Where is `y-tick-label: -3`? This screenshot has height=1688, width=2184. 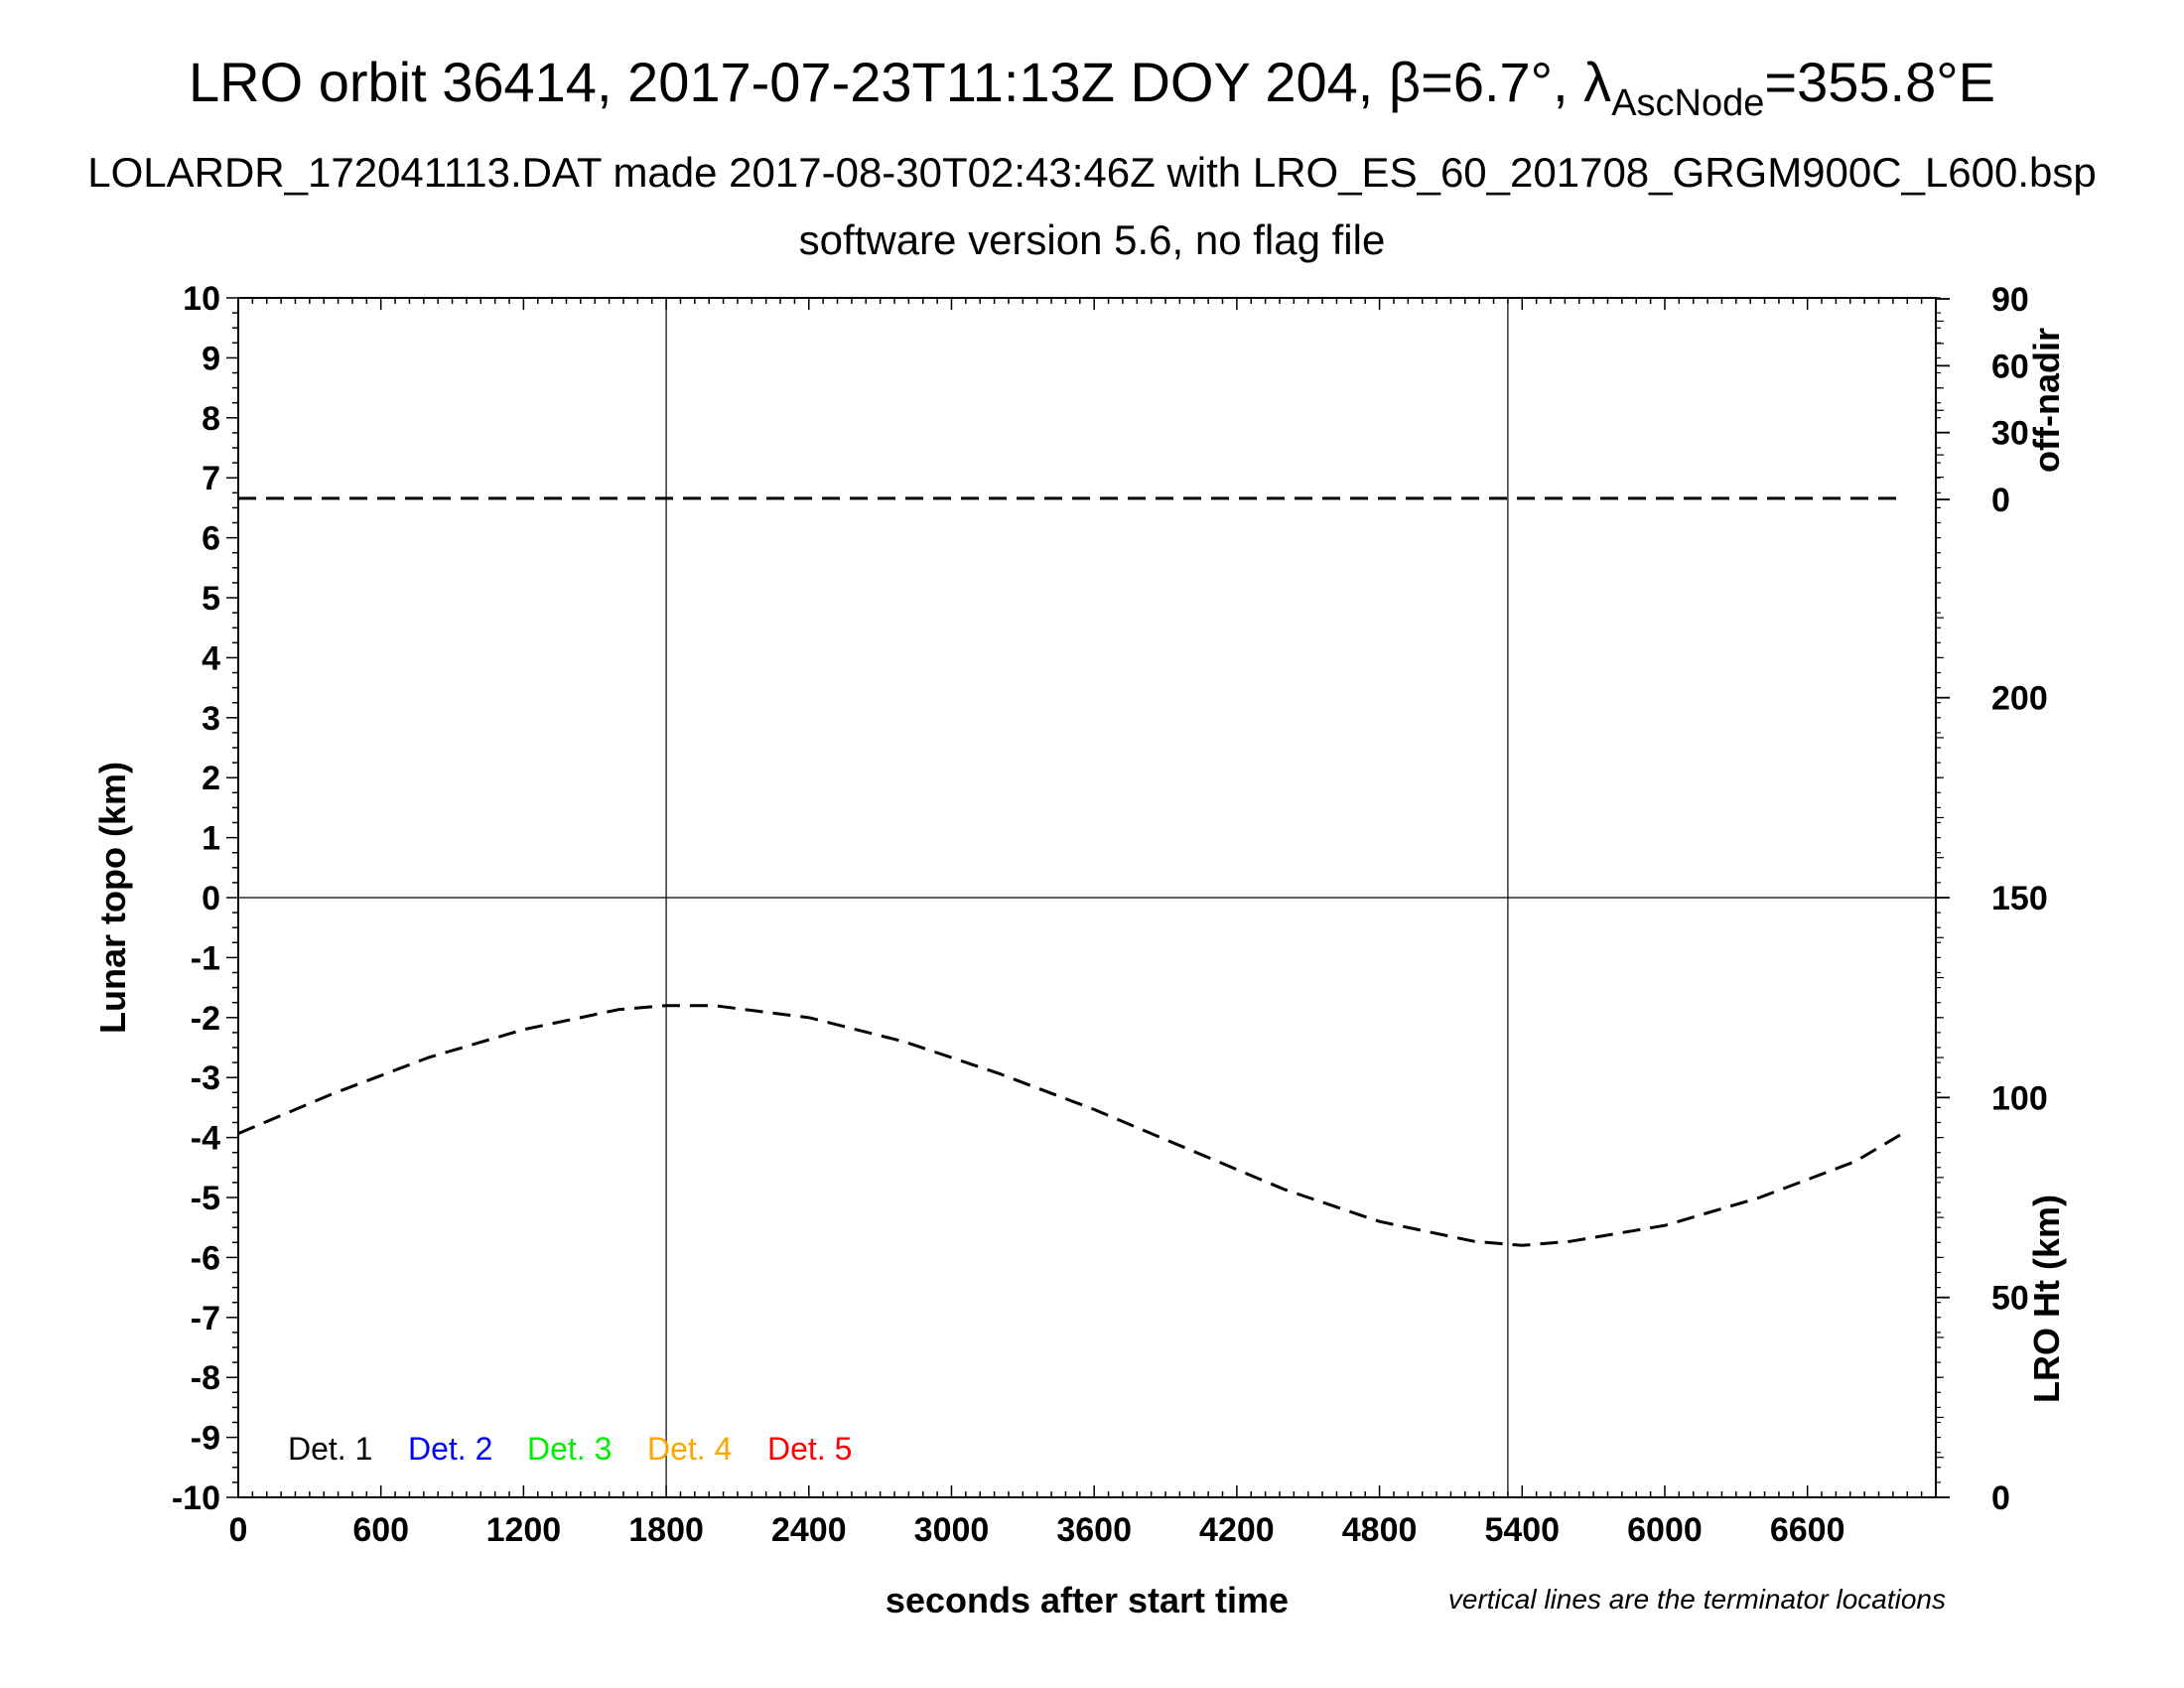 y-tick-label: -3 is located at coordinates (205, 1078).